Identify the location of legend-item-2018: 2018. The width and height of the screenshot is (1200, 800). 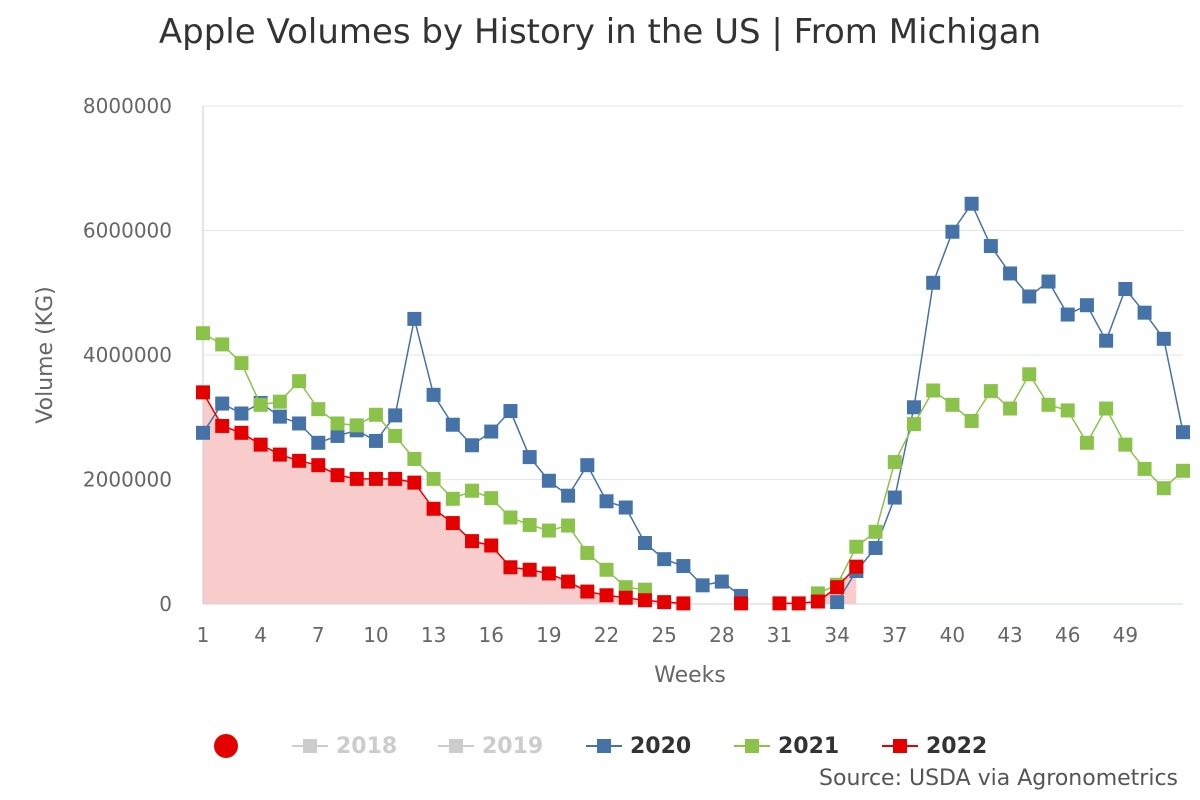
(344, 746).